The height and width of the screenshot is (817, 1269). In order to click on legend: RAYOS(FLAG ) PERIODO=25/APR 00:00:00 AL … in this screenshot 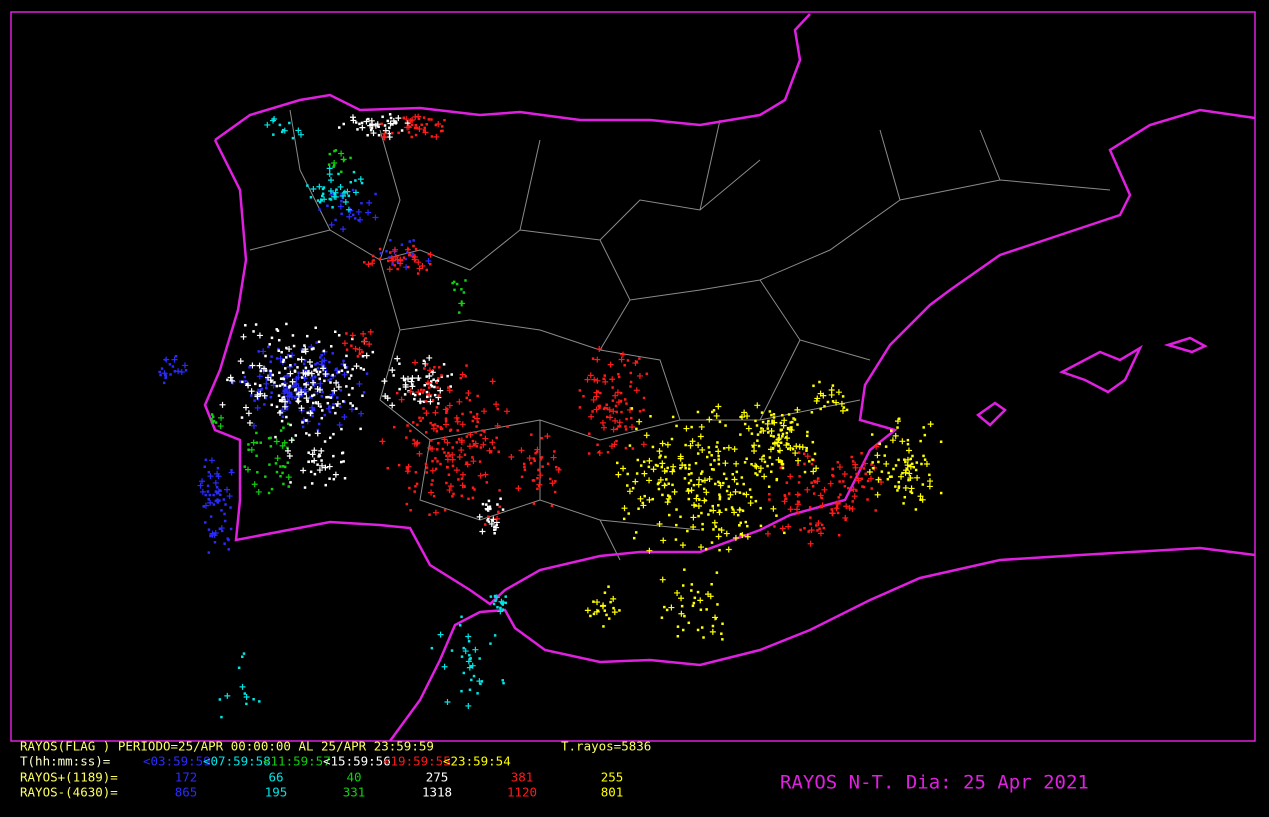, I will do `click(335, 769)`.